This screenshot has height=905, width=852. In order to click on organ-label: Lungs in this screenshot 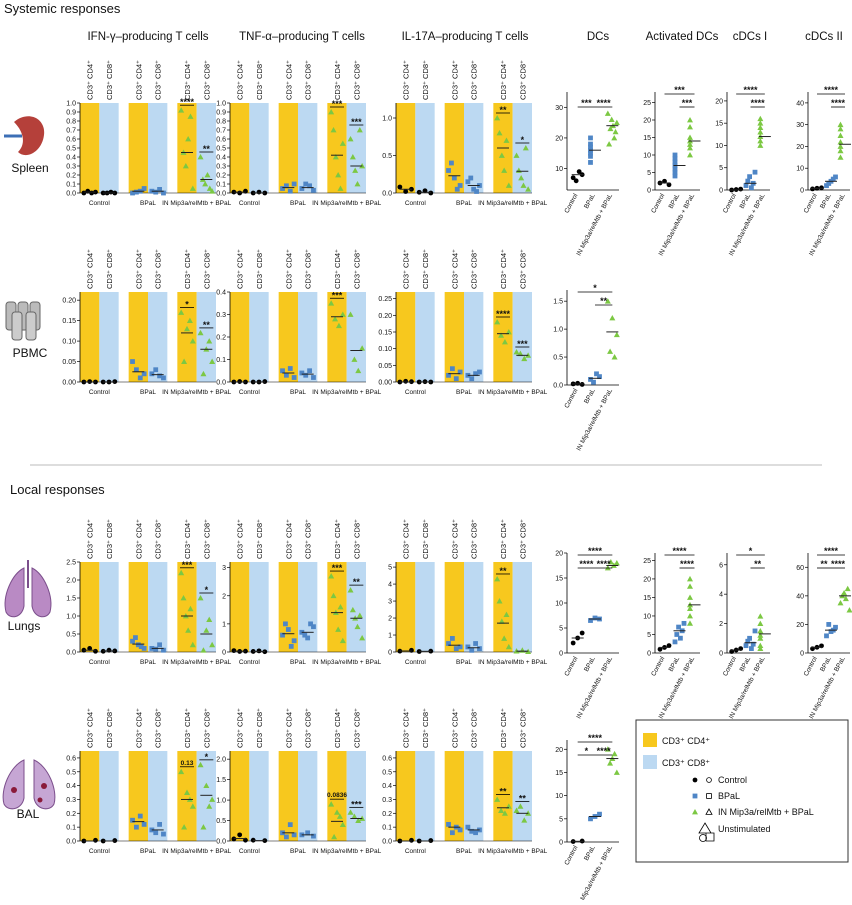, I will do `click(24, 626)`.